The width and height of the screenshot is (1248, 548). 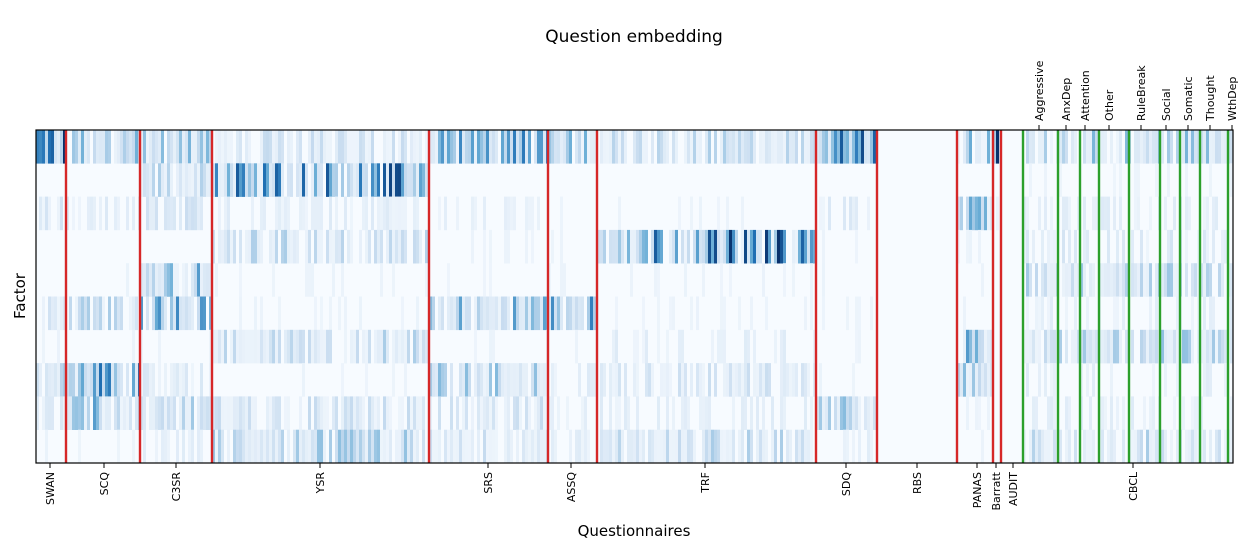 I want to click on x-tick-label: YSR, so click(x=320, y=483).